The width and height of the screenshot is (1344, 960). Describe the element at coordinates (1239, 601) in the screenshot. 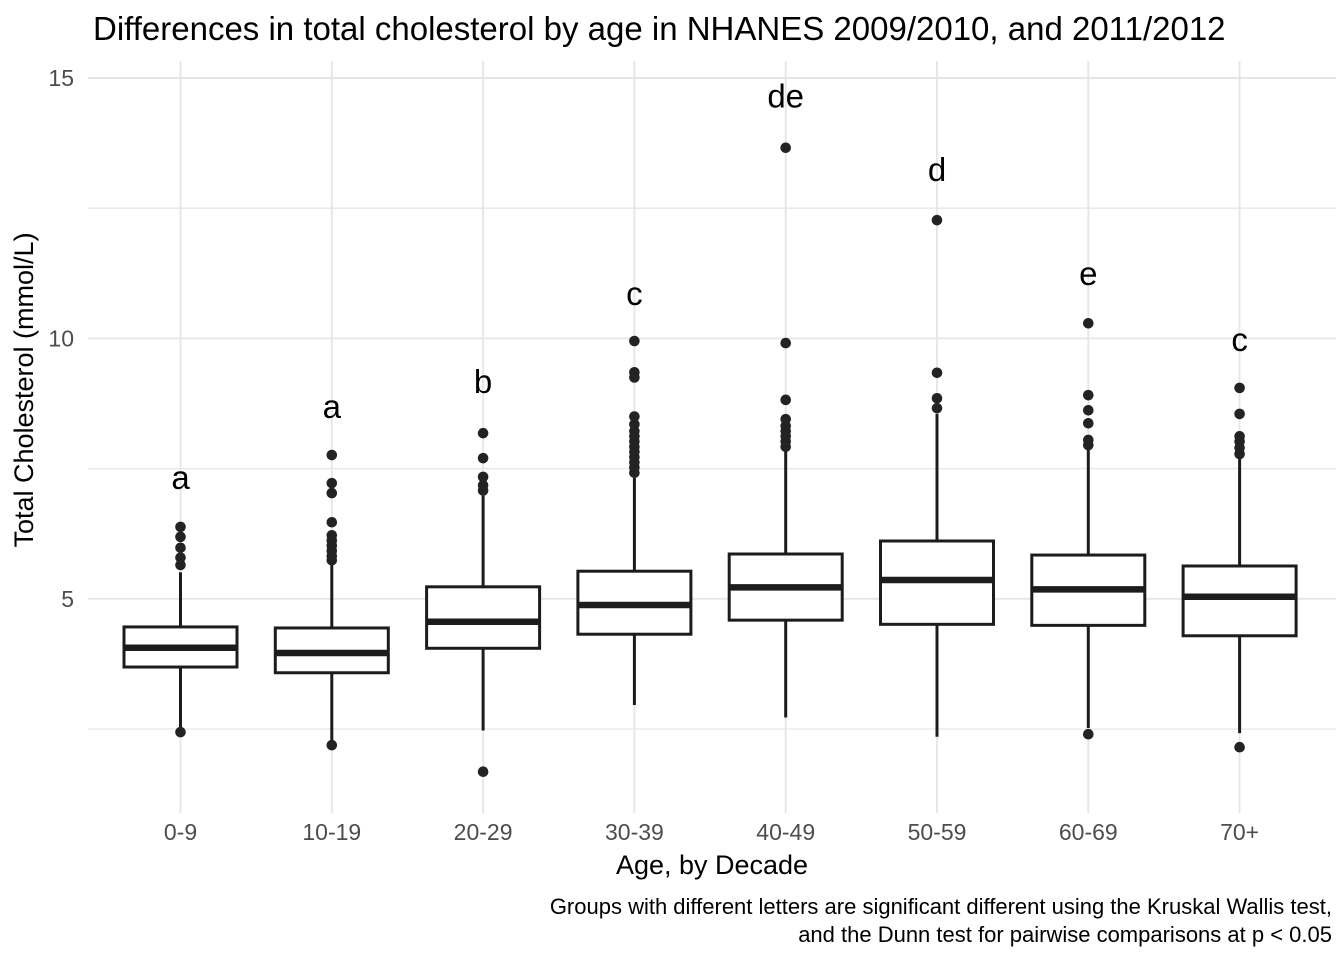

I see `box-70+` at that location.